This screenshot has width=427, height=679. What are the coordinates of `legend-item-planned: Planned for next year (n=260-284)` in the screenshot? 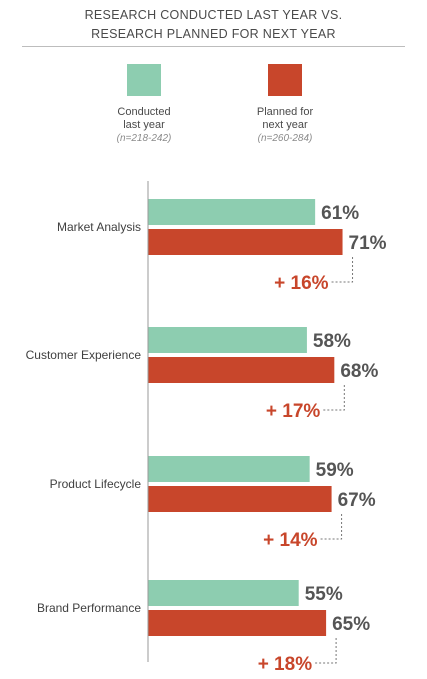 It's located at (285, 104).